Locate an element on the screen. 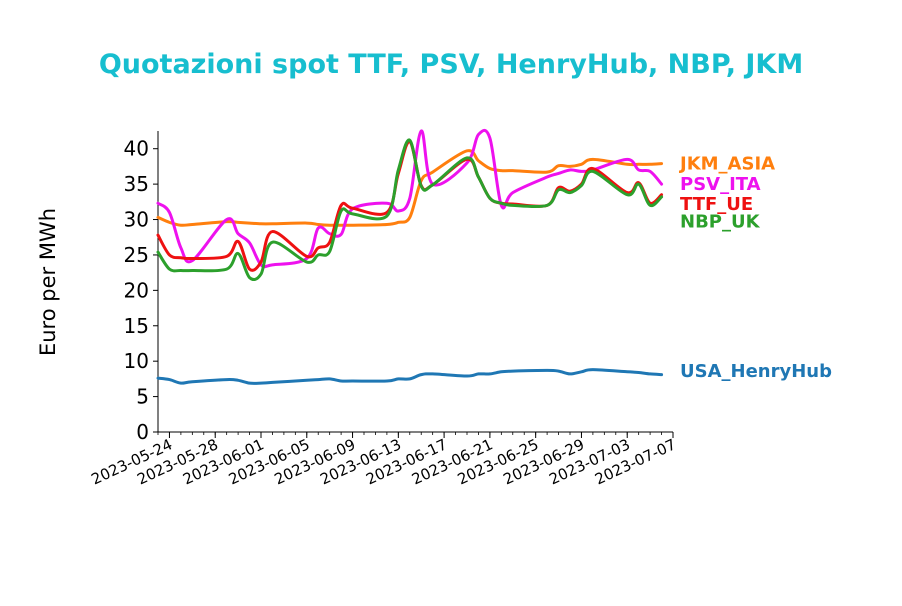 This screenshot has width=902, height=606. series-line-nbp-uk is located at coordinates (410, 210).